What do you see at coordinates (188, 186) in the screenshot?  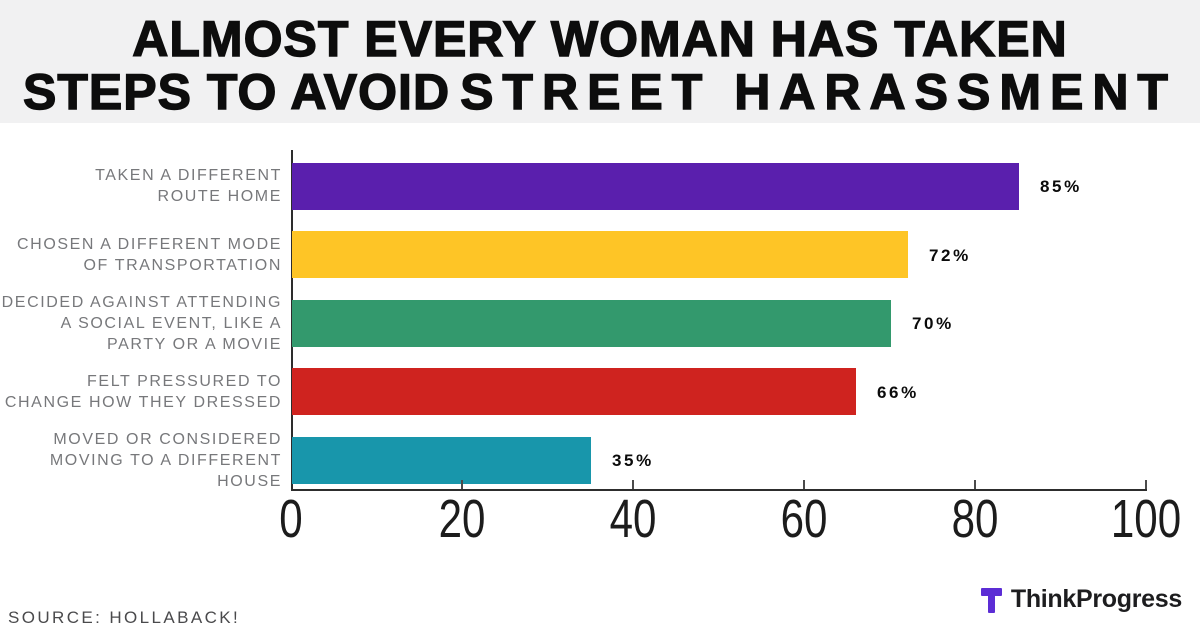 I see `category-label: TAKEN A DIFFERENT ROUTE HOME` at bounding box center [188, 186].